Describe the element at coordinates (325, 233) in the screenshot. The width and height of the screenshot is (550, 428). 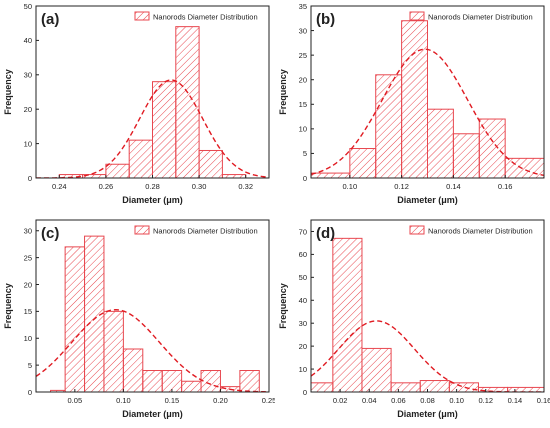
I see `panel-letter: (d)` at that location.